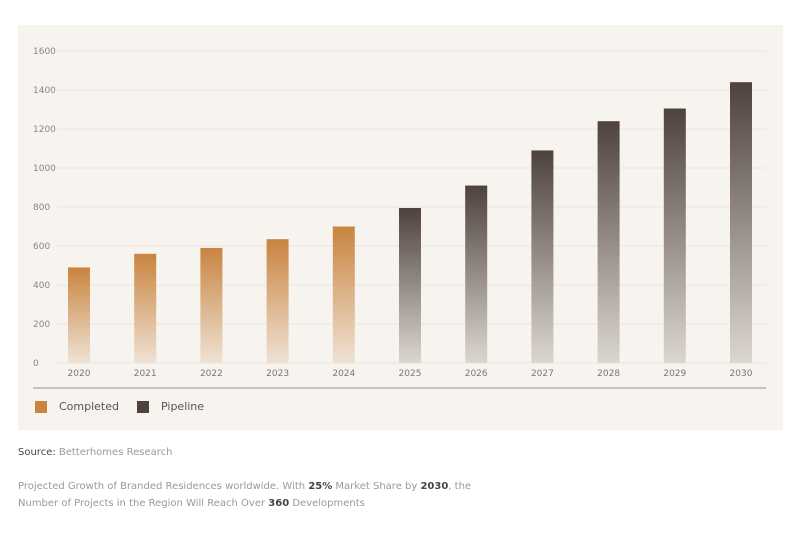  What do you see at coordinates (279, 503) in the screenshot?
I see `caption-bold: 360` at bounding box center [279, 503].